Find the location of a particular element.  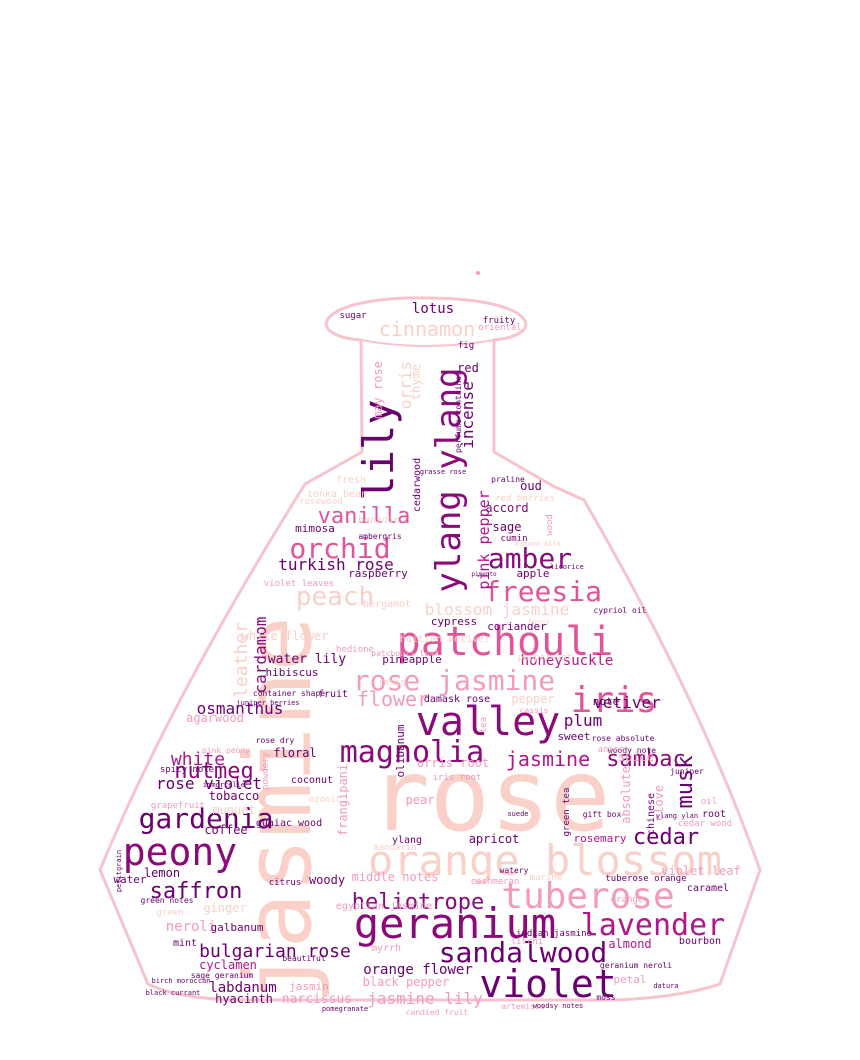

word-rose-jasmine: rose jasmine is located at coordinates (454, 680).